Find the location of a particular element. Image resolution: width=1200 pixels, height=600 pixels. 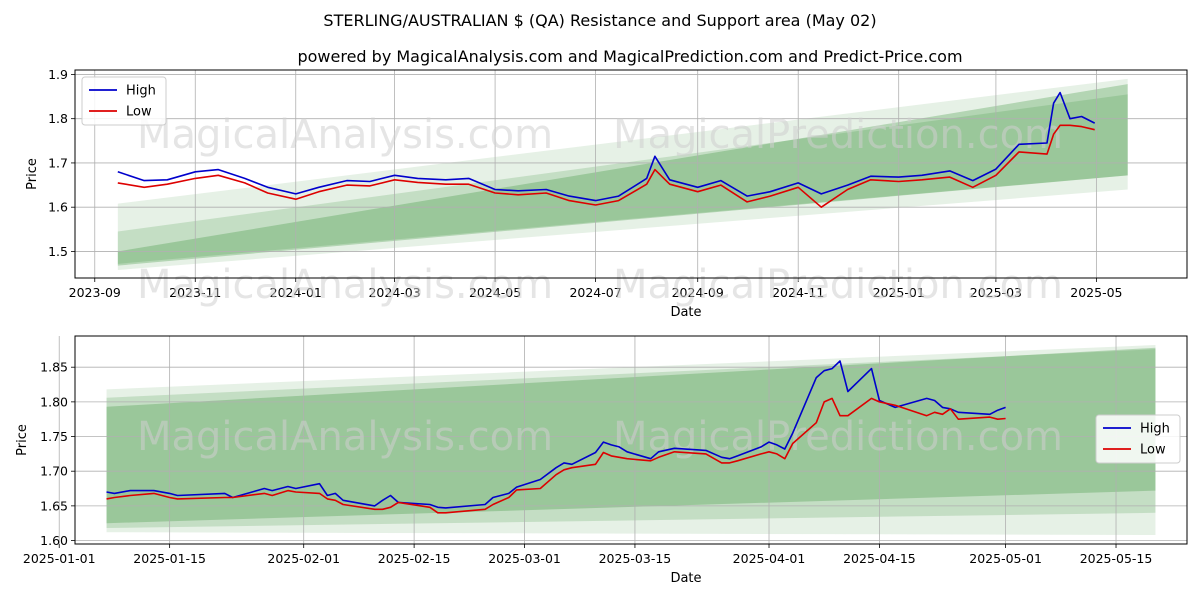

y-tick-label: 1.80 is located at coordinates (54, 401).